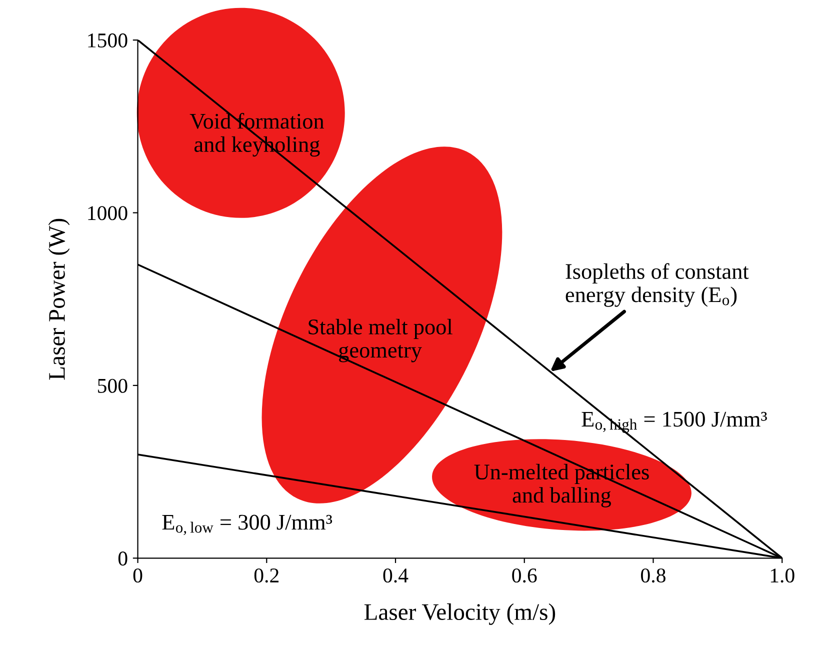 The height and width of the screenshot is (646, 825). Describe the element at coordinates (137, 575) in the screenshot. I see `x-tick-label: 0` at that location.